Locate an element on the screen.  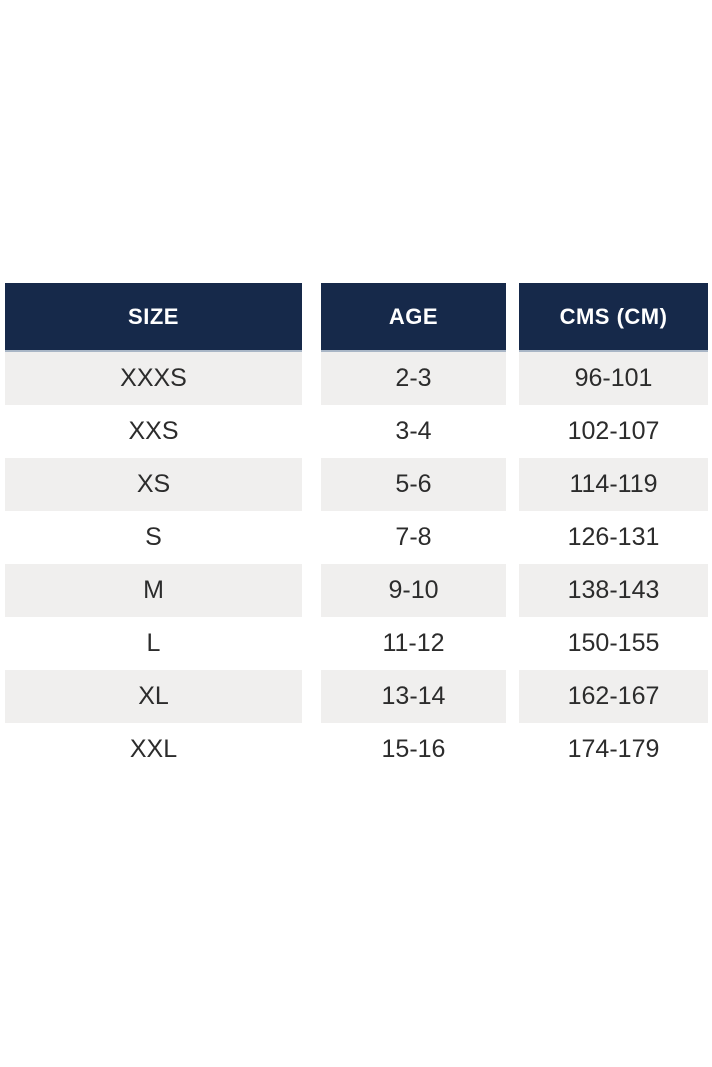
size-cell: XL is located at coordinates (153, 696).